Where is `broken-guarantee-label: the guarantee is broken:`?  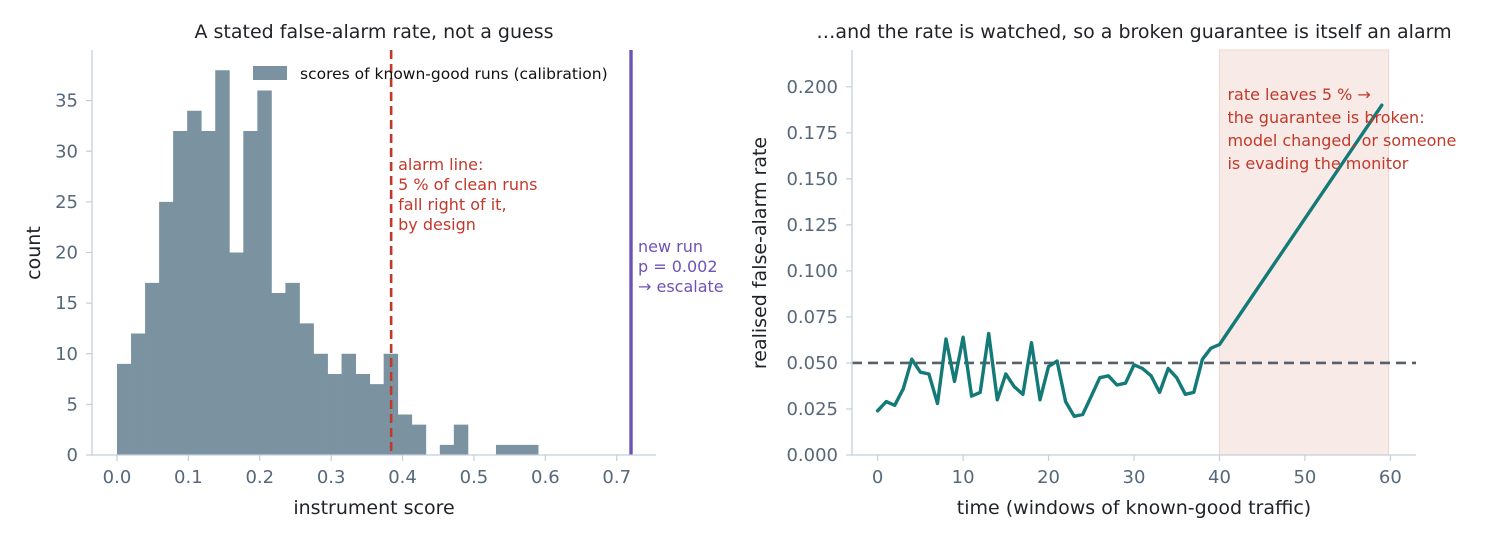
broken-guarantee-label: the guarantee is broken: is located at coordinates (1325, 117).